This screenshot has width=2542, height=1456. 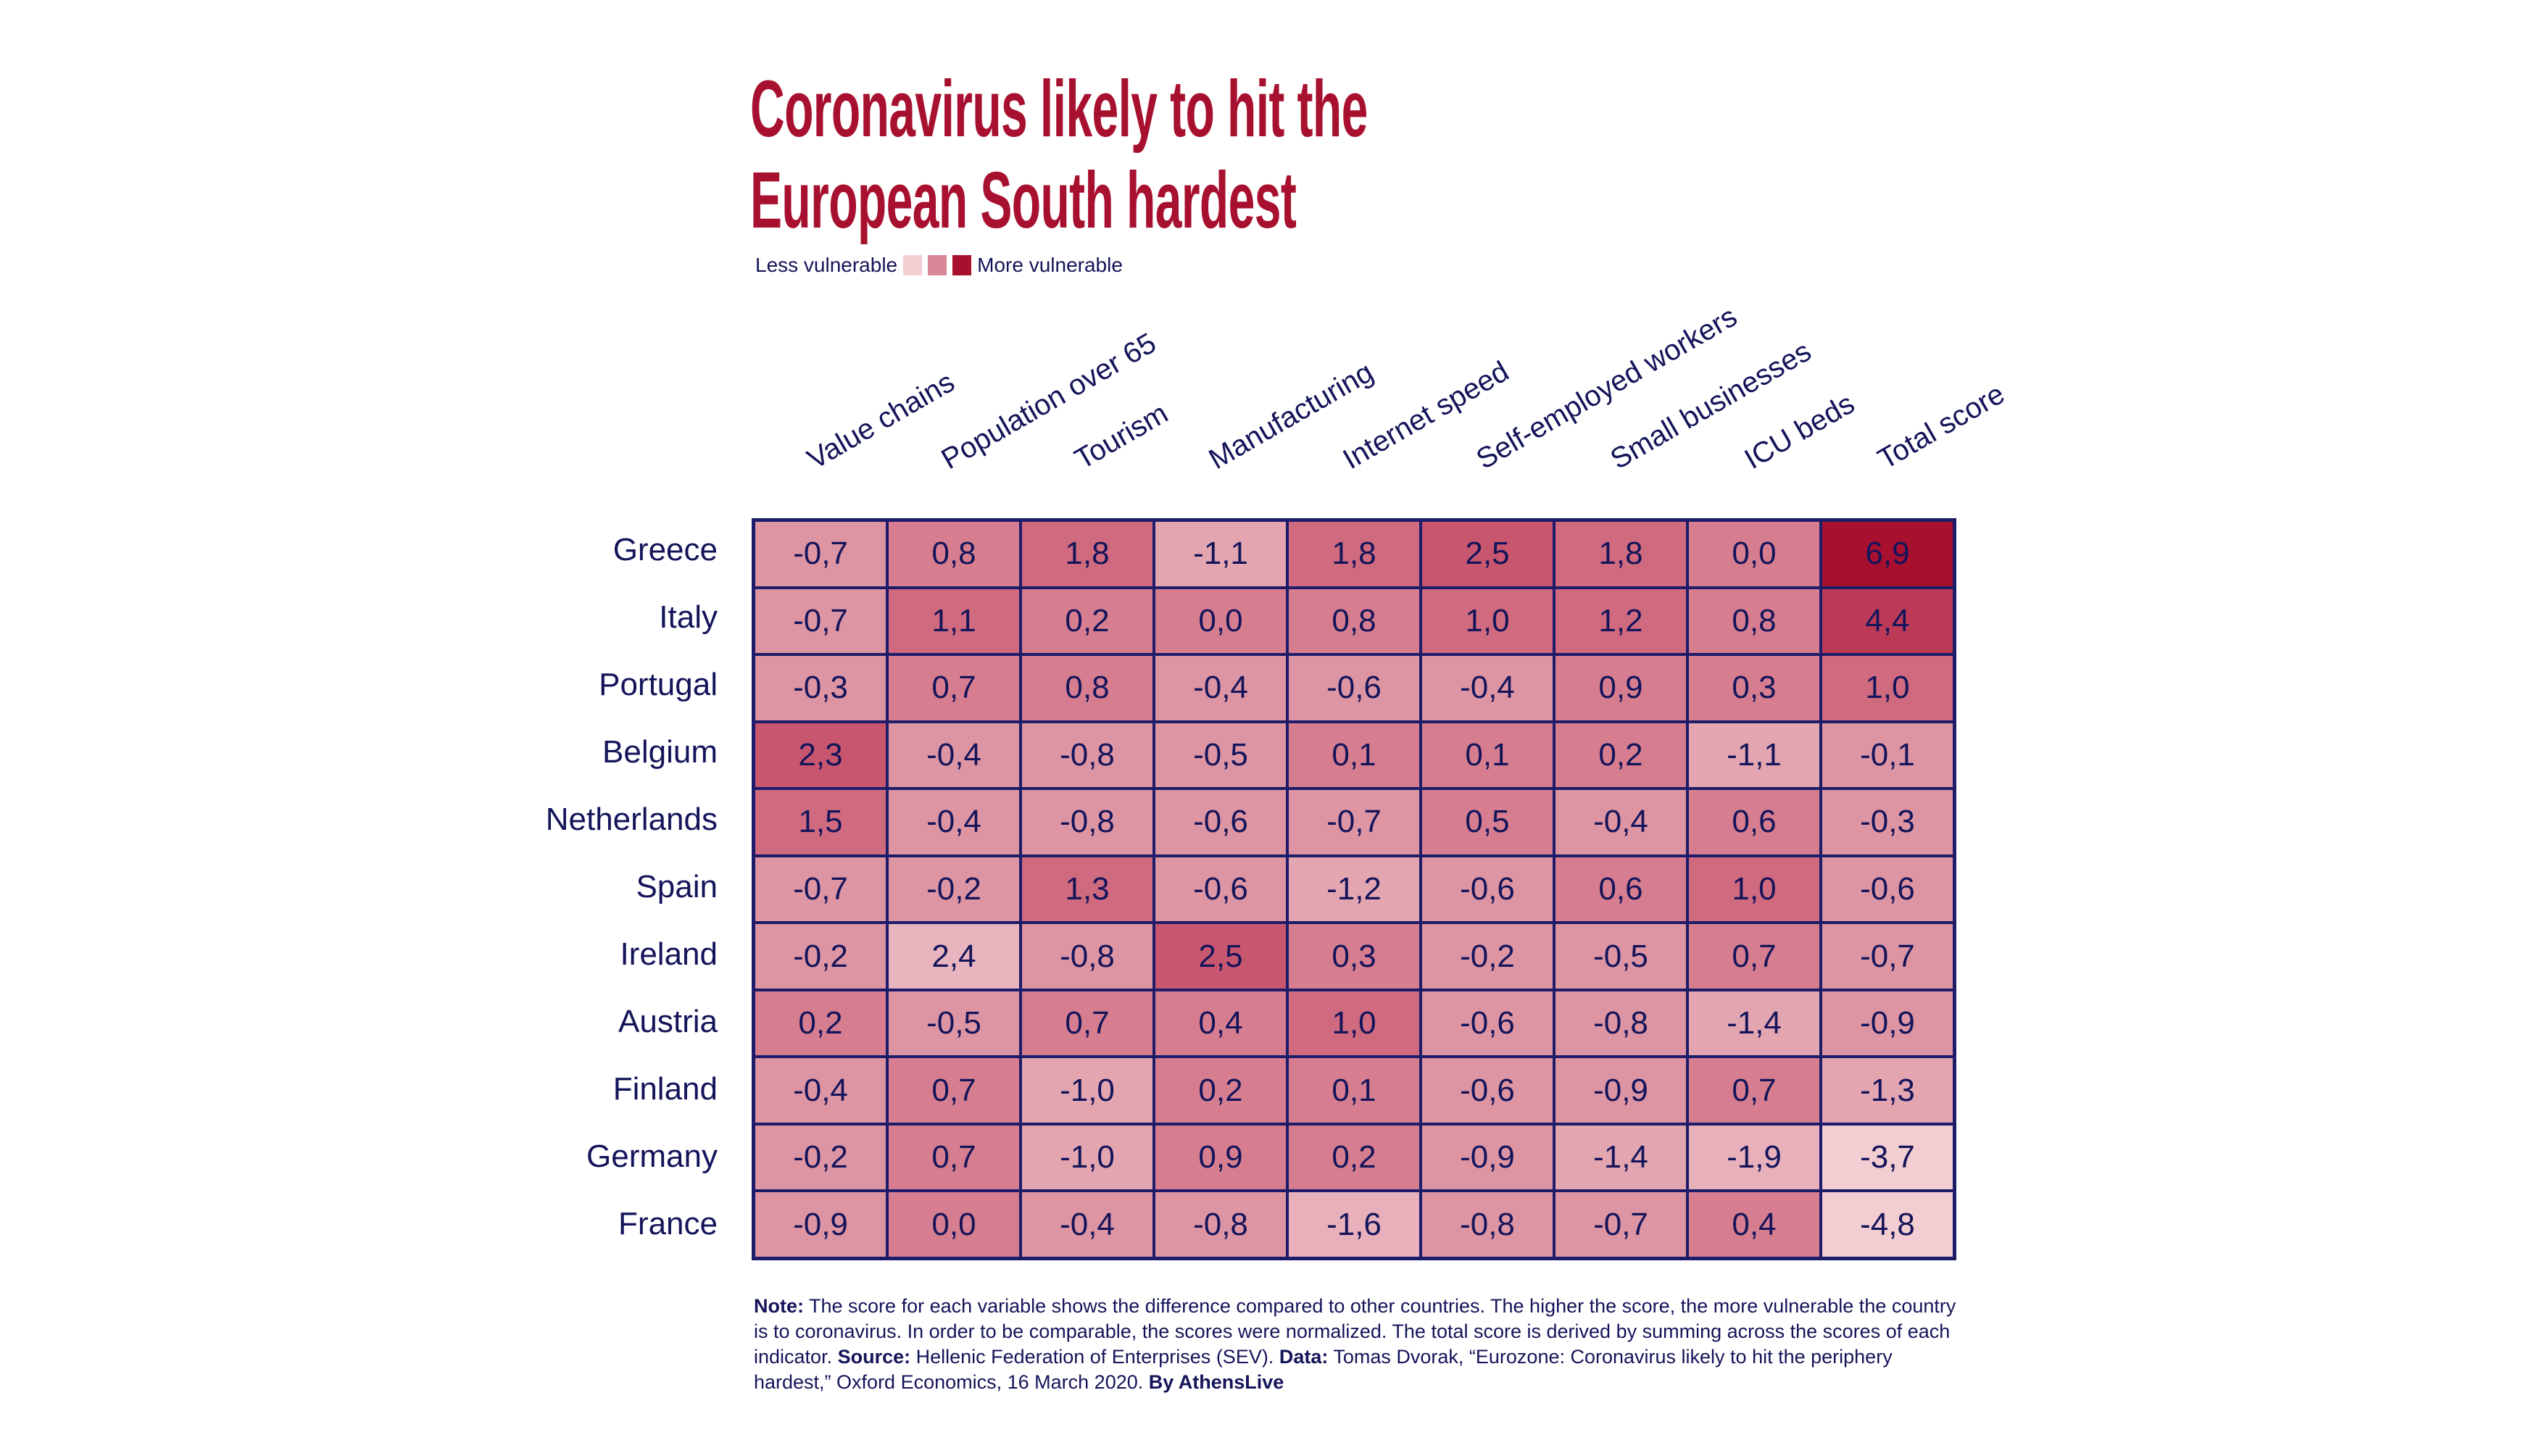 I want to click on row-label: Austria, so click(x=668, y=1022).